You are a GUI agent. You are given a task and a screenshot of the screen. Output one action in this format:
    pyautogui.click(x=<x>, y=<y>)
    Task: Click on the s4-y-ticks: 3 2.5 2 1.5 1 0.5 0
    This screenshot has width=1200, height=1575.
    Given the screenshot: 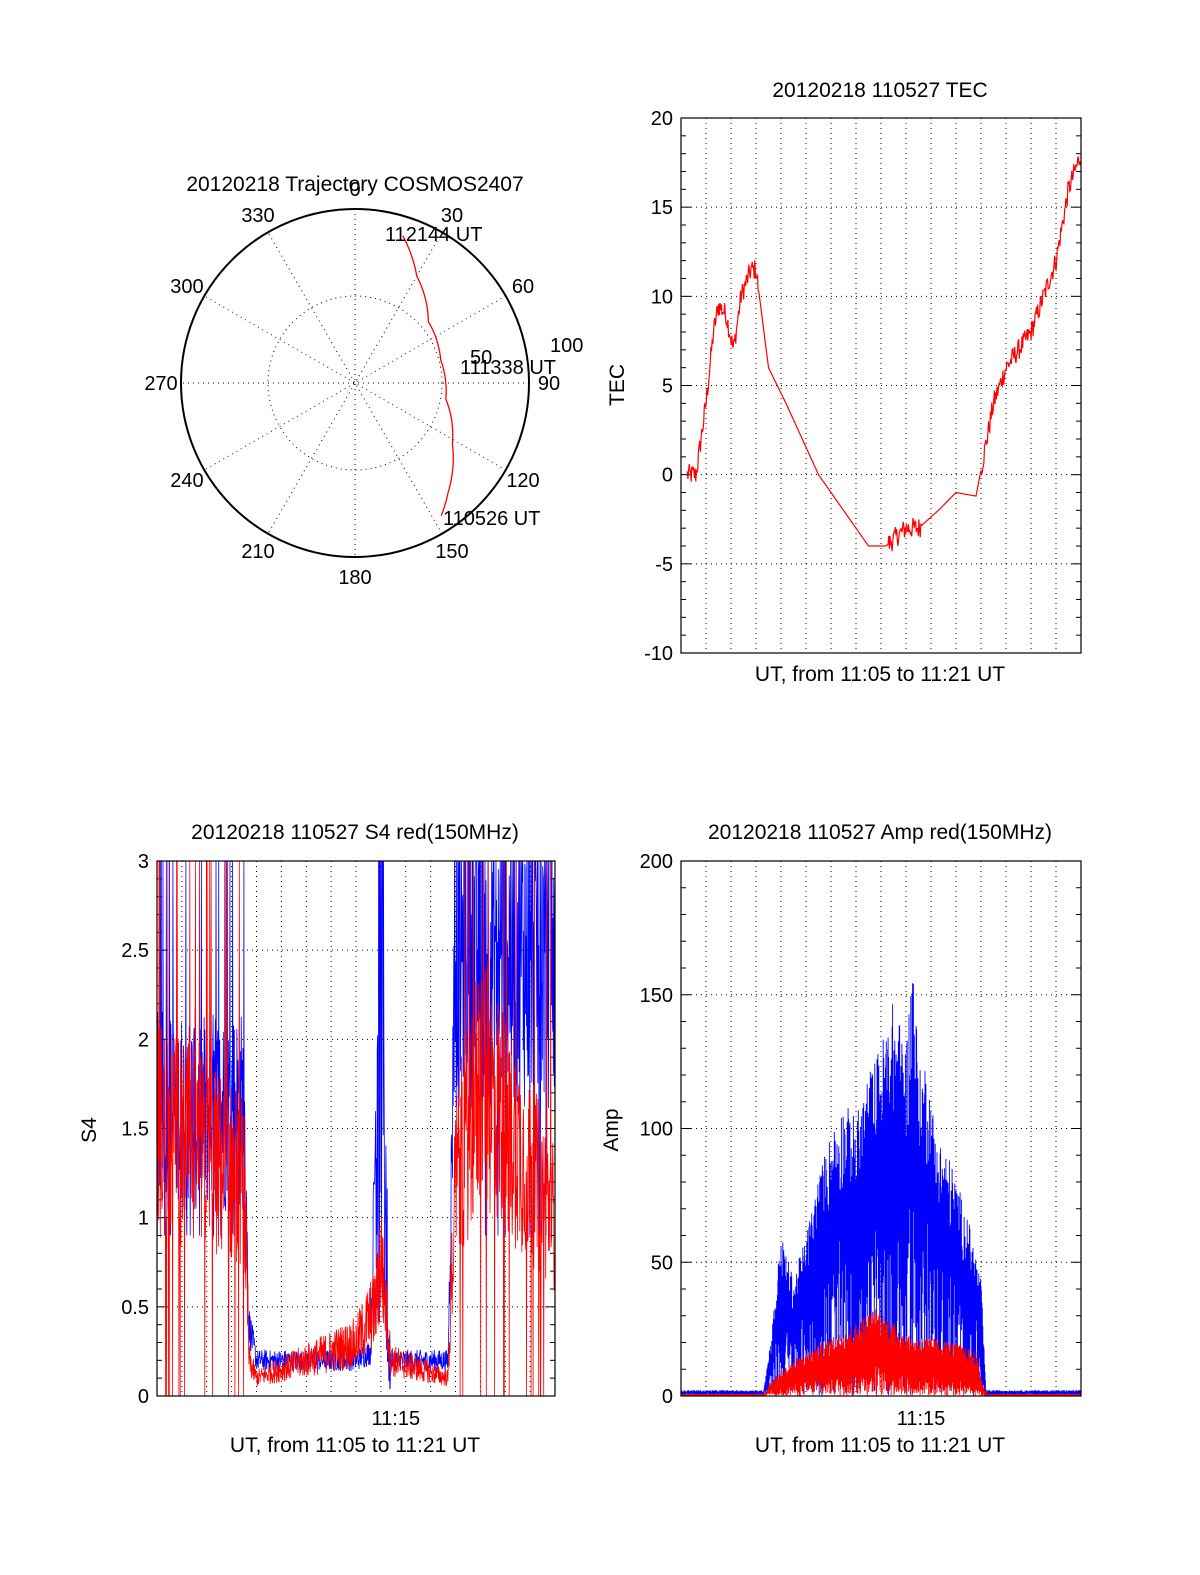 What is the action you would take?
    pyautogui.click(x=135, y=1129)
    